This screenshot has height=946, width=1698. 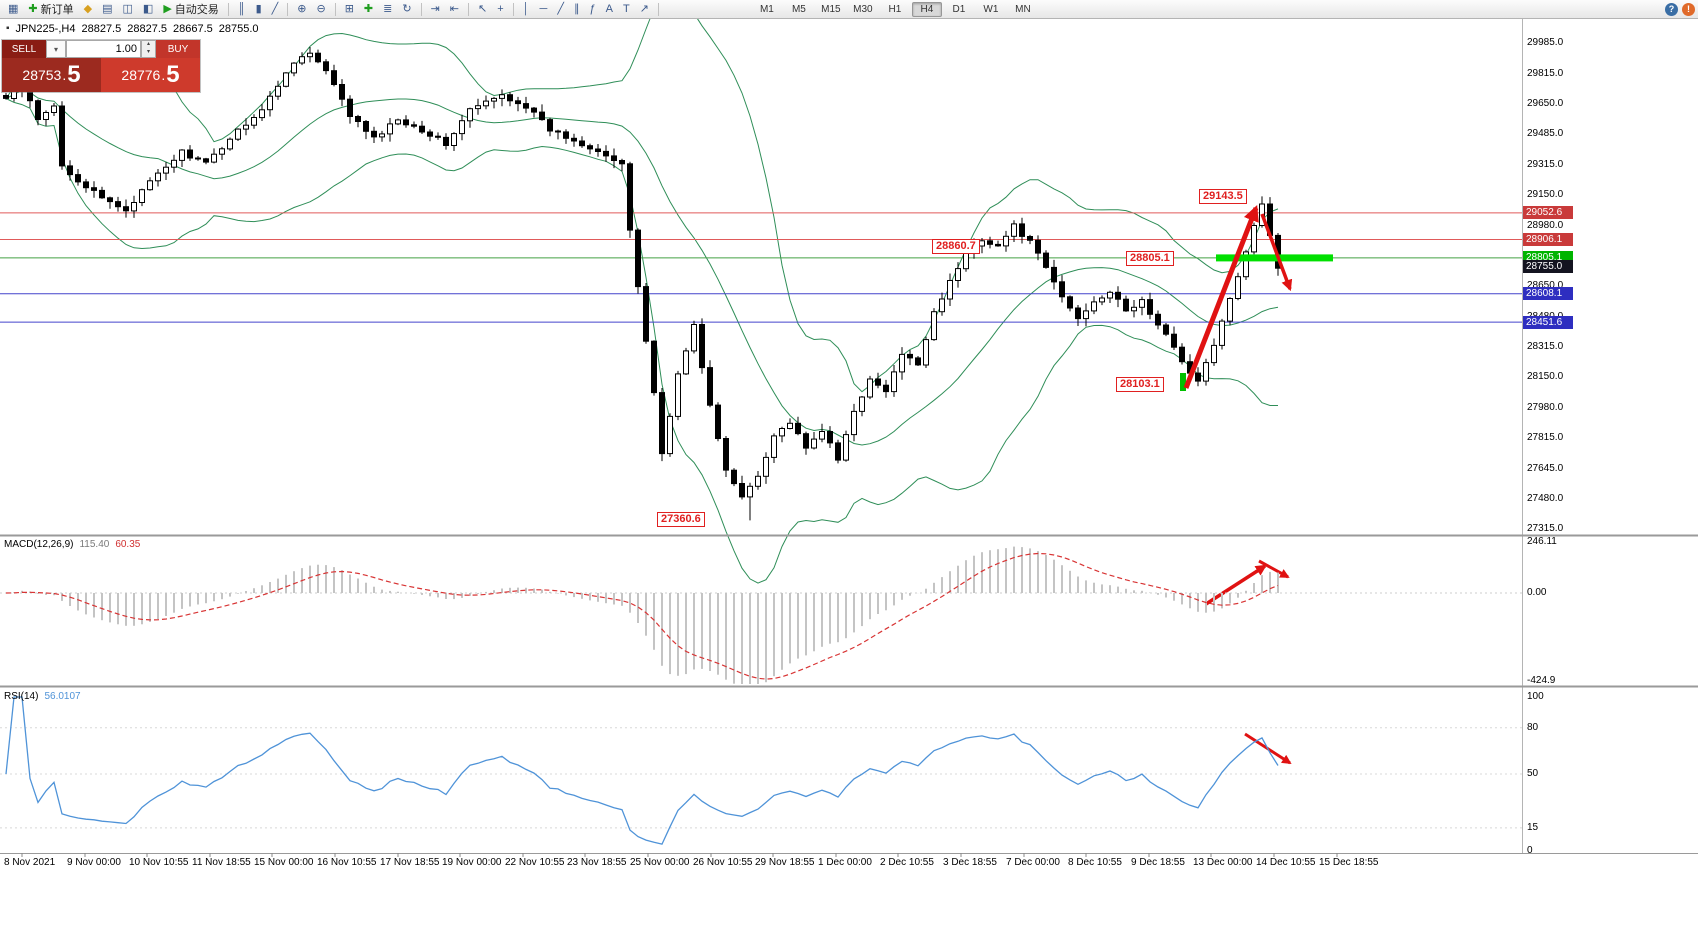 I want to click on indicators-icon: ✚, so click(x=368, y=8).